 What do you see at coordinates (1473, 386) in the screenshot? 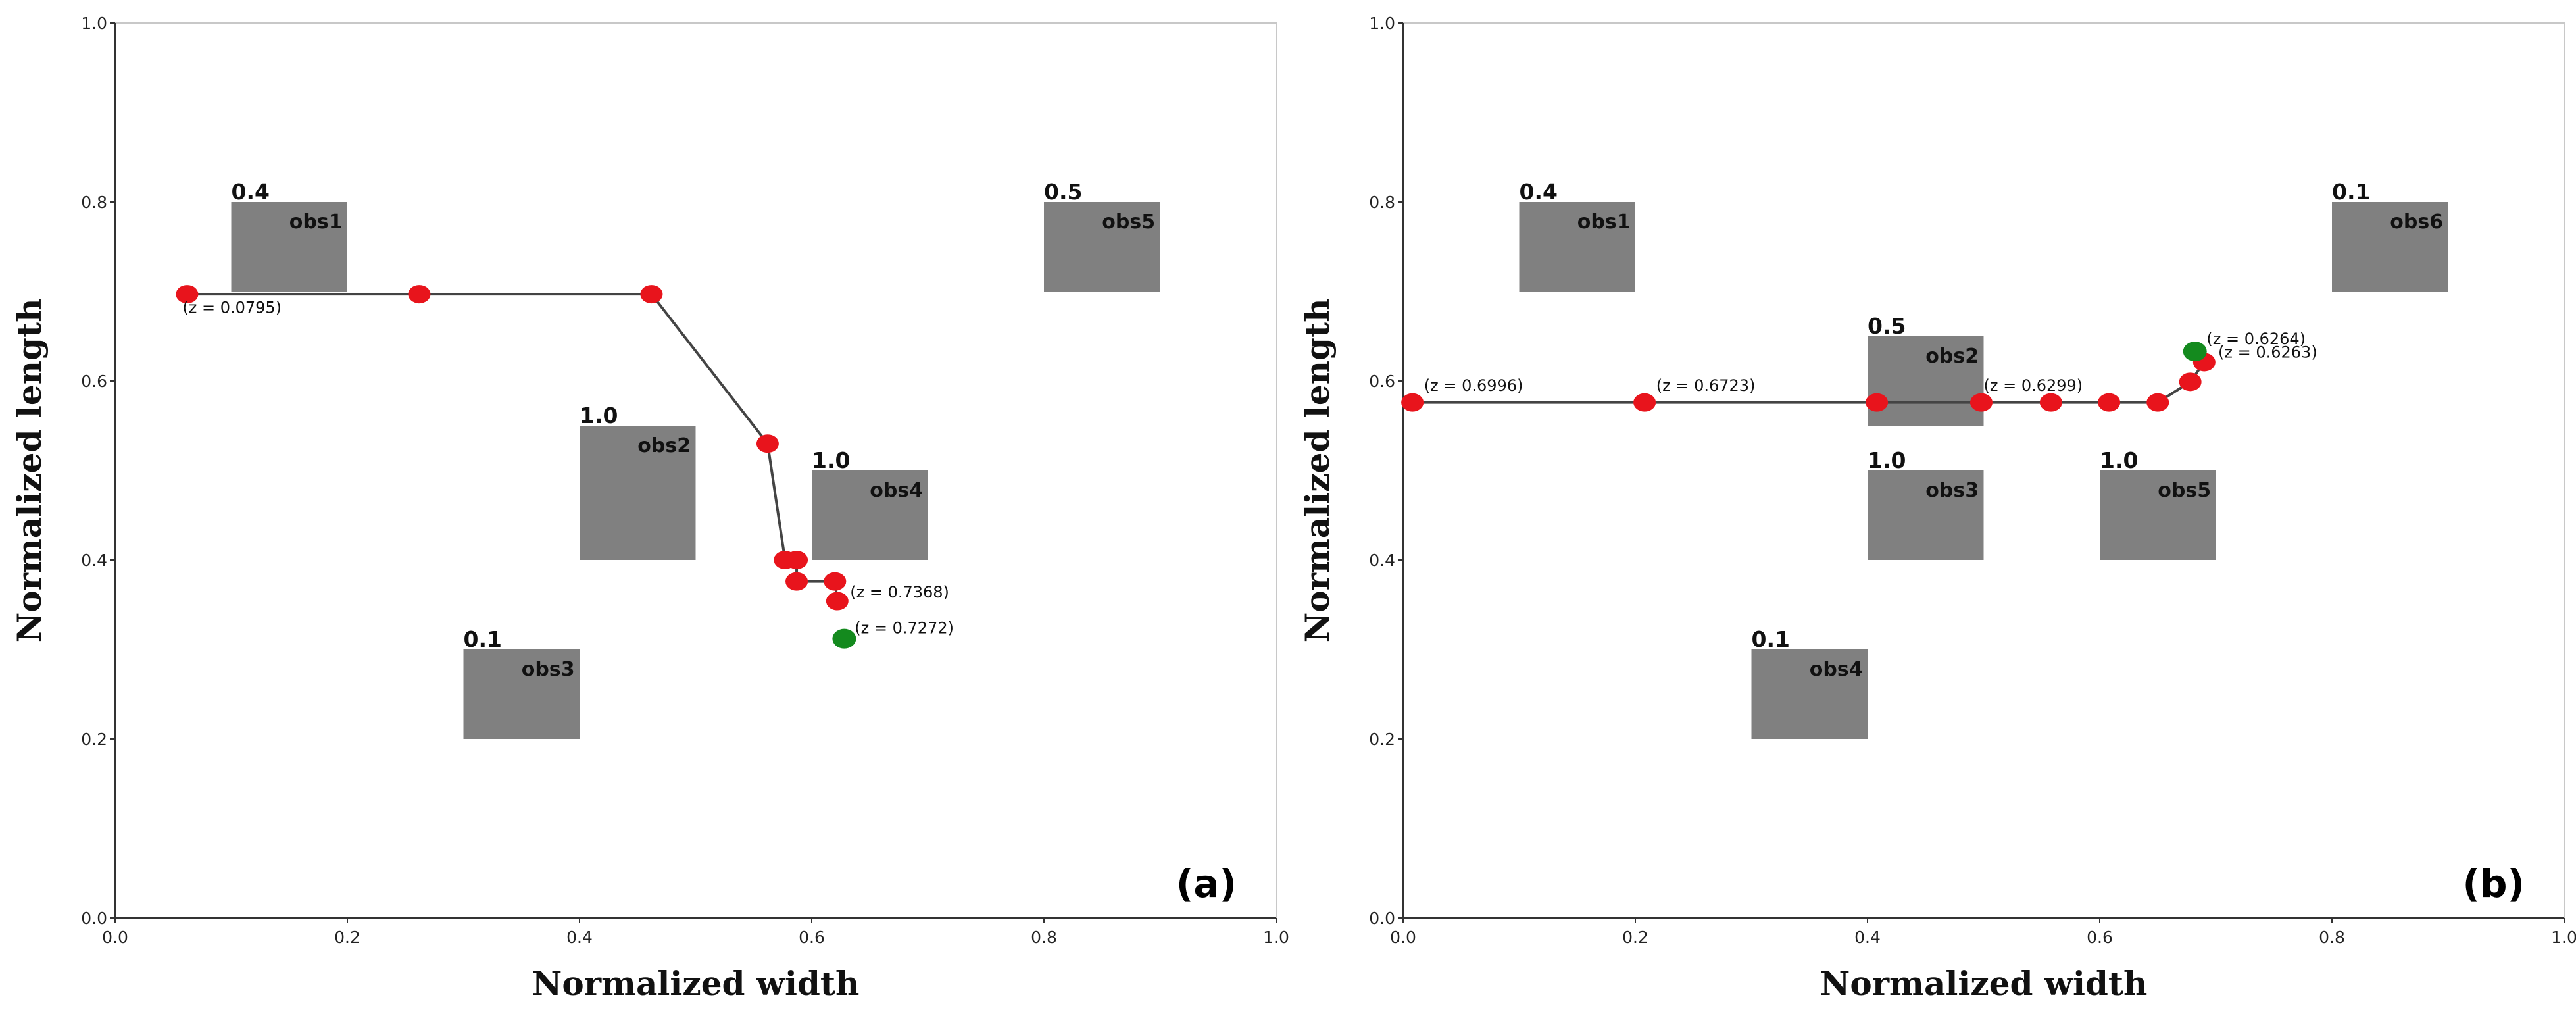
I see `z-annotation: (z = 0.6996)` at bounding box center [1473, 386].